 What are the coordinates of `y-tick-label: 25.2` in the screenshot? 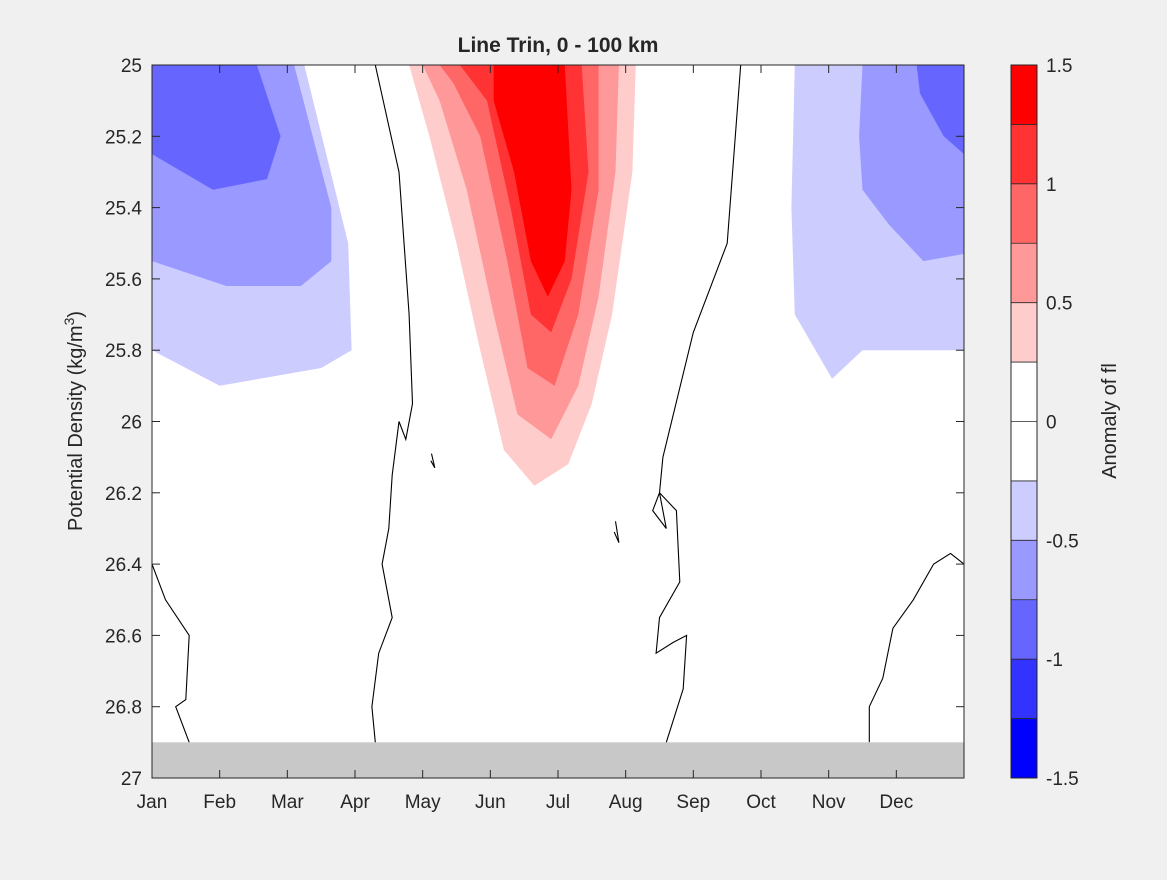 It's located at (123, 137).